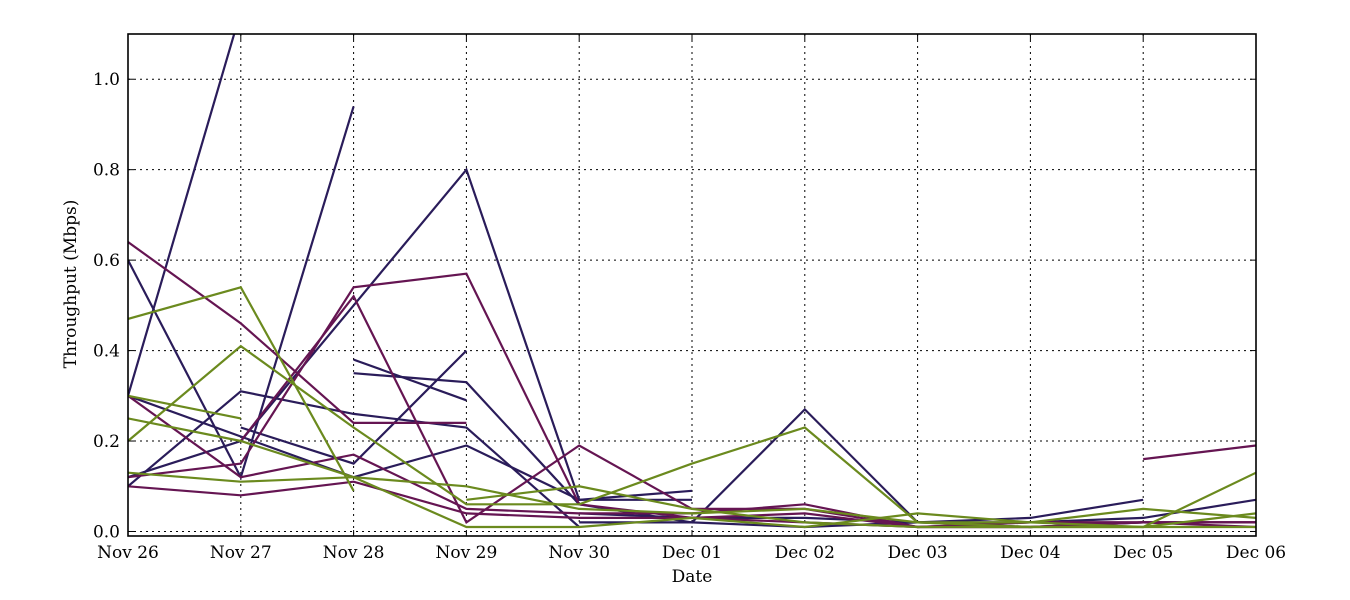  What do you see at coordinates (106, 171) in the screenshot?
I see `y-tick-label: 0.8` at bounding box center [106, 171].